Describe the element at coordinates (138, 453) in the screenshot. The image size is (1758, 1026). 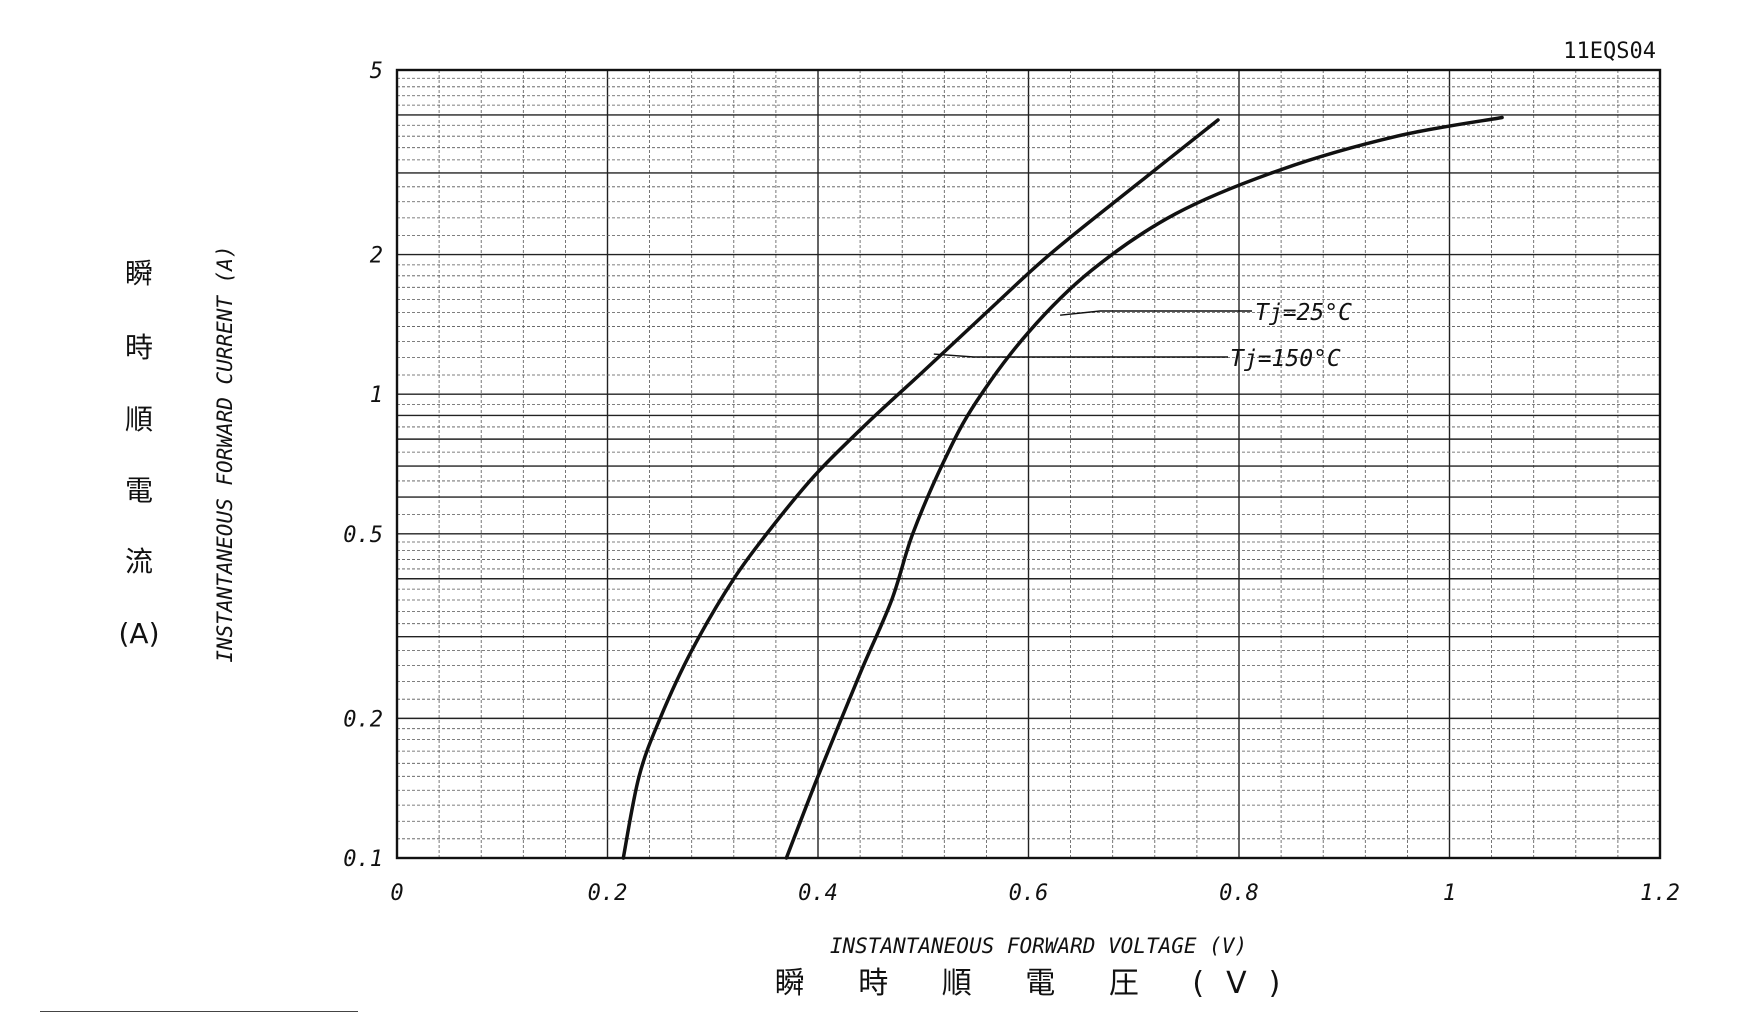
I see `y-axis-title-jp: 瞬 時 順 電 流 (A)` at that location.